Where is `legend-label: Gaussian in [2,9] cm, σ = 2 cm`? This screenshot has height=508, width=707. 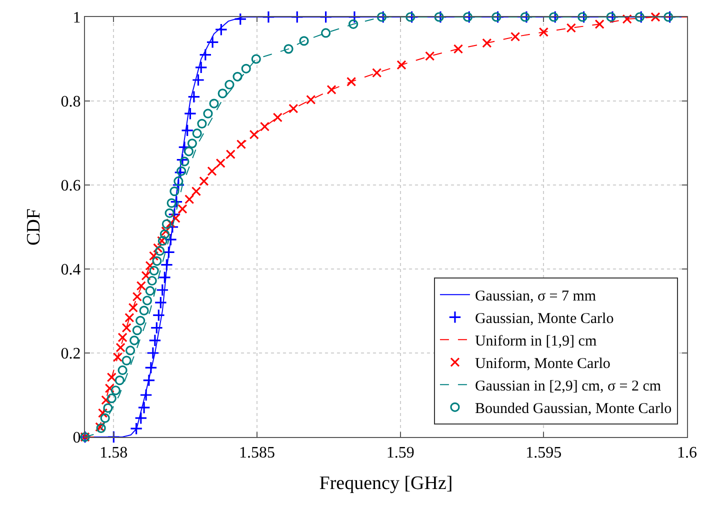
legend-label: Gaussian in [2,9] cm, σ = 2 cm is located at coordinates (568, 386).